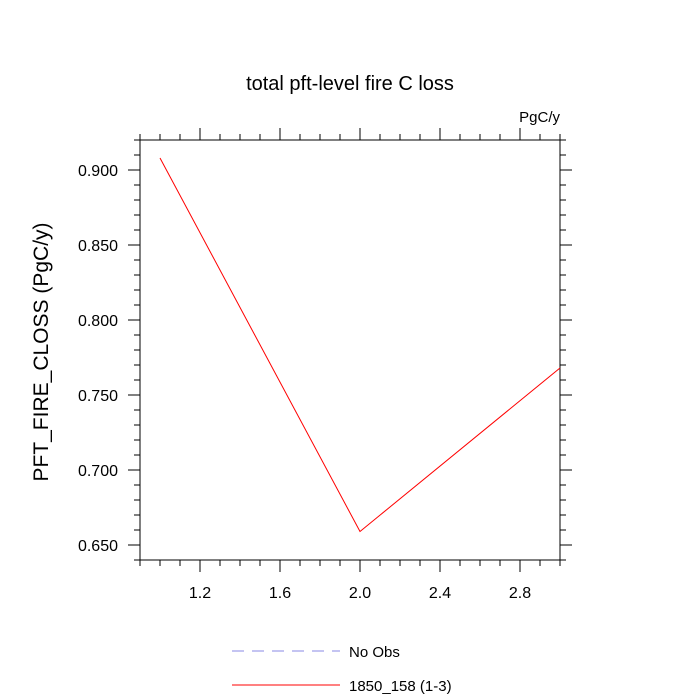  Describe the element at coordinates (520, 593) in the screenshot. I see `x-tick-label: 2.8` at that location.